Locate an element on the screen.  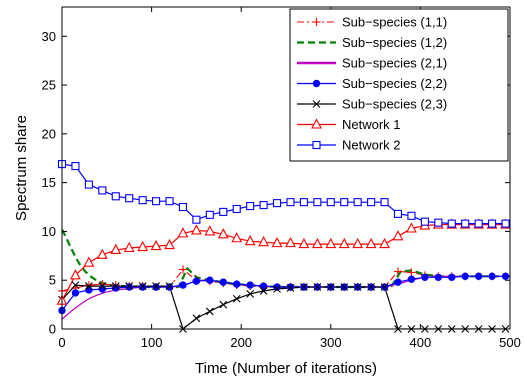
y-tick-label: 10 is located at coordinates (49, 231).